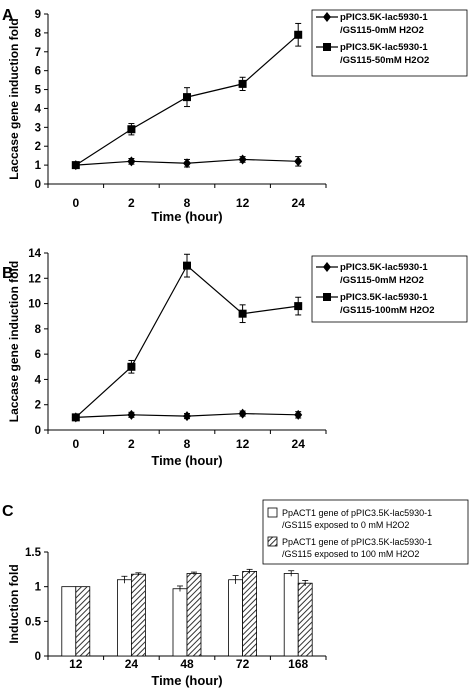  Describe the element at coordinates (38, 128) in the screenshot. I see `y-tick-label: 3` at that location.